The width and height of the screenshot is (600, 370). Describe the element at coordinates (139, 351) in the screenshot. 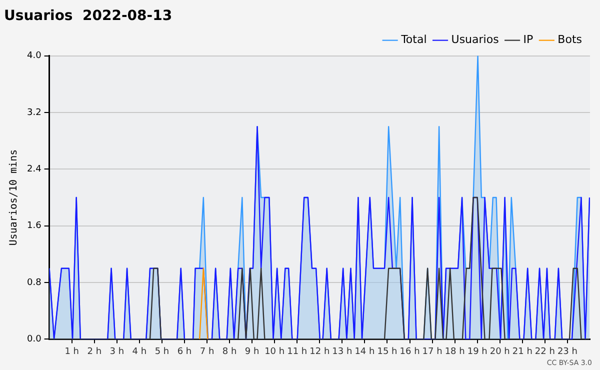

I see `x-tick-label: 4 h` at that location.